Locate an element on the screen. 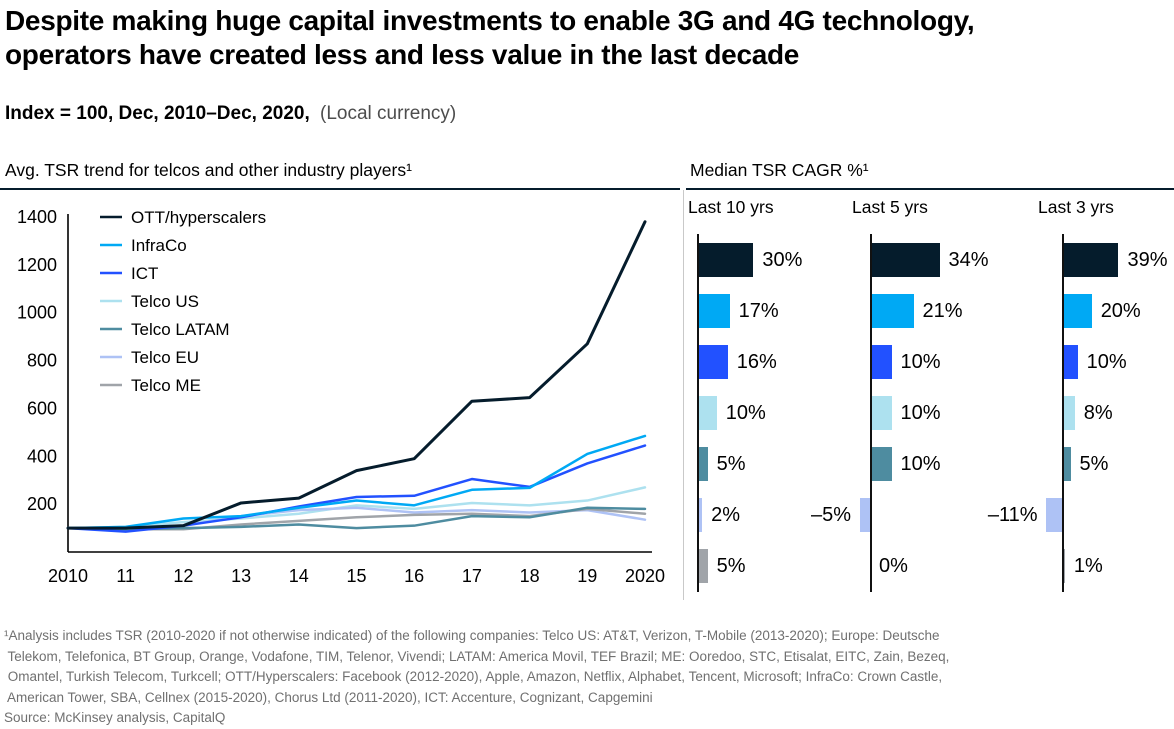  subtitle-index-label: Index = 100, Dec, 2010–Dec, 2020, is located at coordinates (157, 113).